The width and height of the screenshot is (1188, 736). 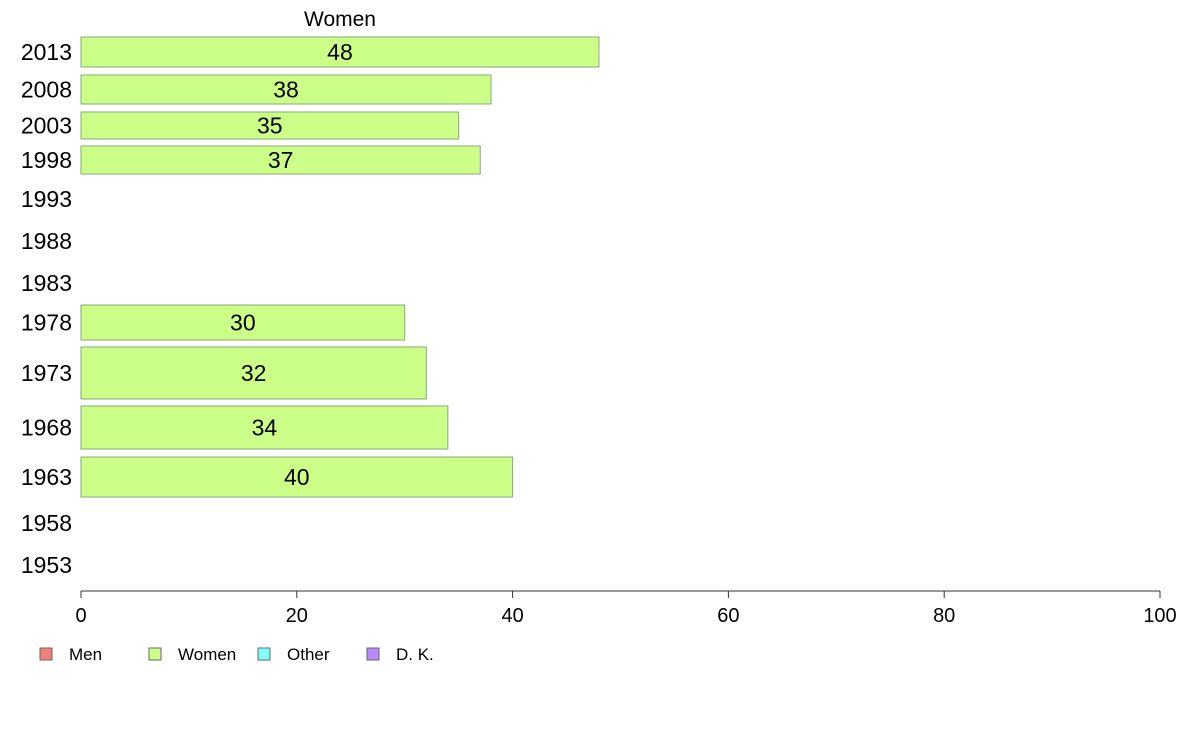 What do you see at coordinates (46, 477) in the screenshot?
I see `category-label-1963: 1963` at bounding box center [46, 477].